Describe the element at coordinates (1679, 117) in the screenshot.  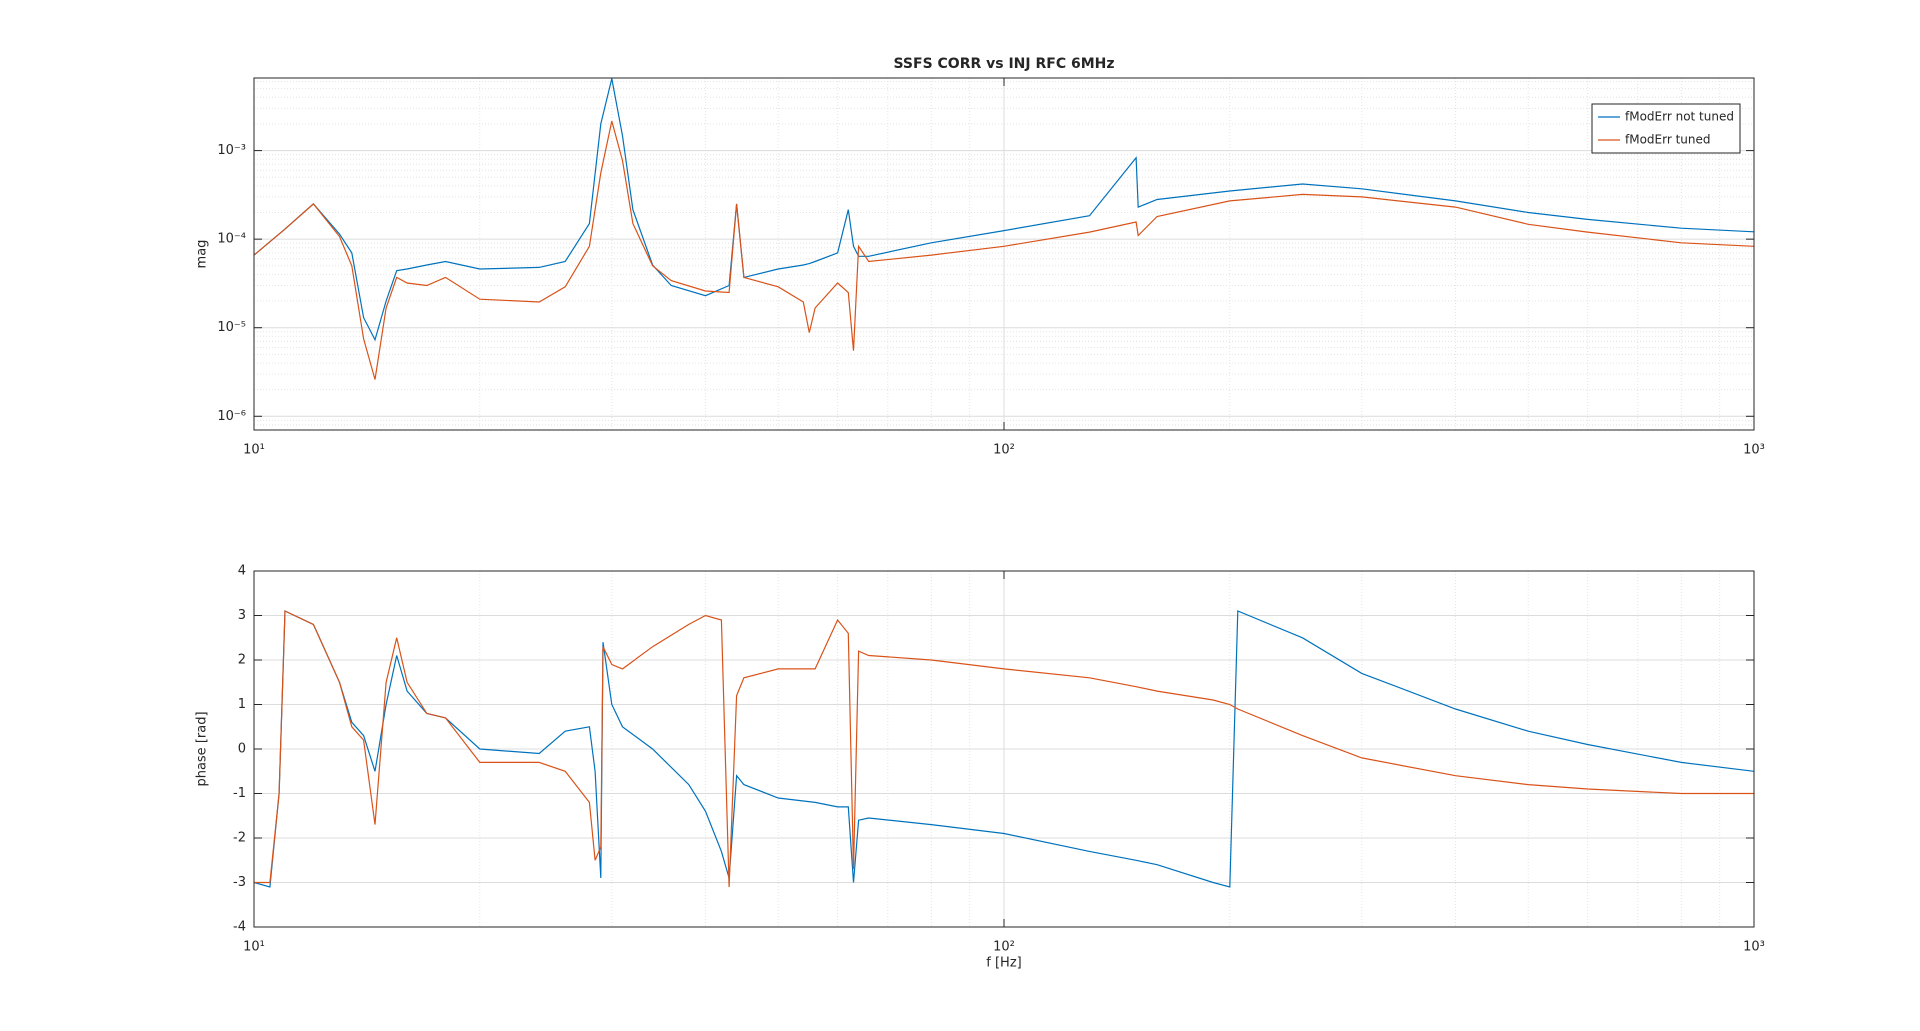
I see `legend-label: fModErr not tuned` at that location.